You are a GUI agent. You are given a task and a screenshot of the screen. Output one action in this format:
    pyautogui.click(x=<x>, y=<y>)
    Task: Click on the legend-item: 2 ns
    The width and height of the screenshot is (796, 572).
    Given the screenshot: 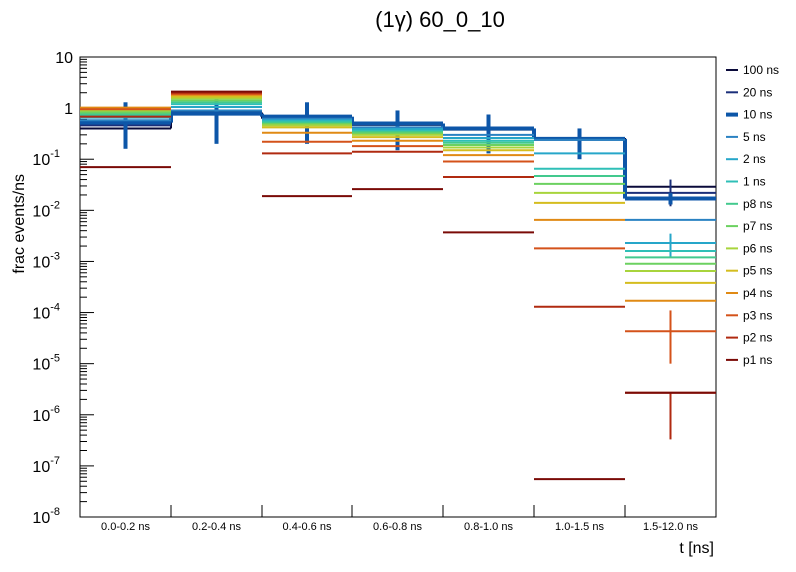 What is the action you would take?
    pyautogui.click(x=746, y=159)
    